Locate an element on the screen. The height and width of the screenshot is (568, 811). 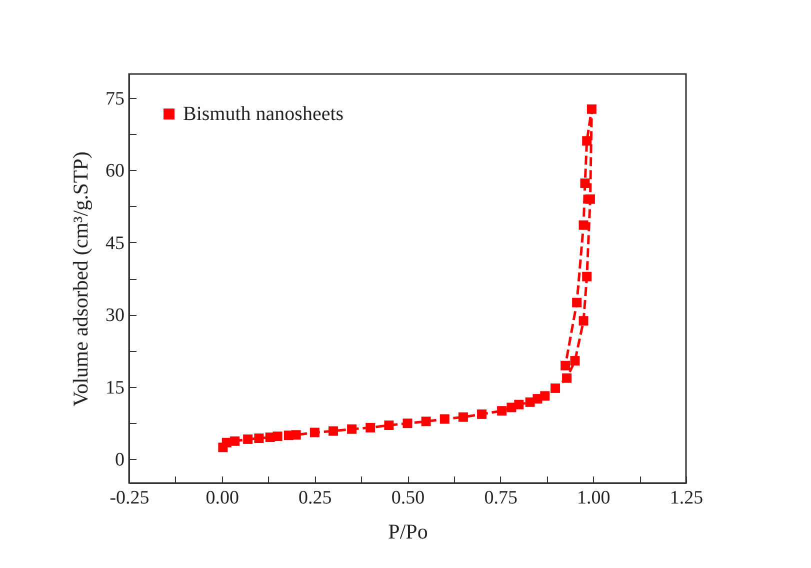
x-tick-label: 0.50 is located at coordinates (408, 498).